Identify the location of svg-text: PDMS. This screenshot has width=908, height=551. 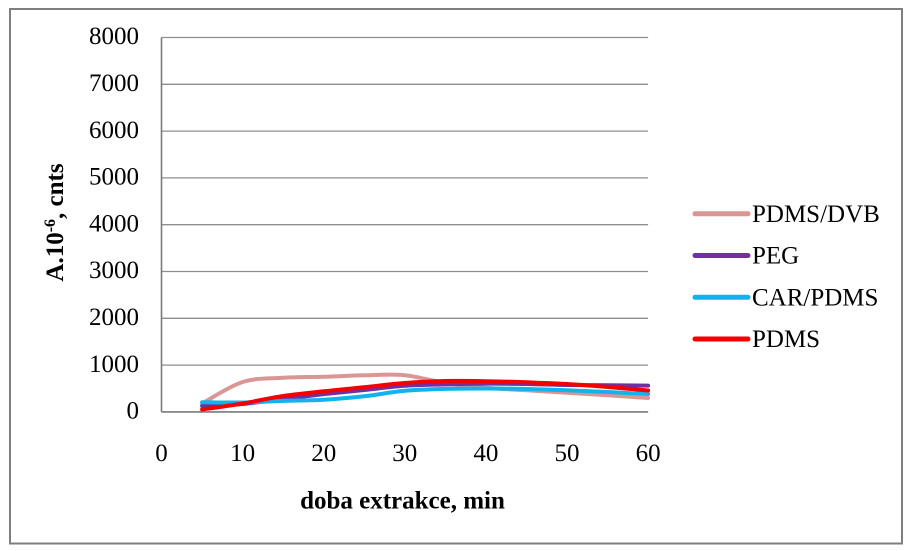
(786, 339).